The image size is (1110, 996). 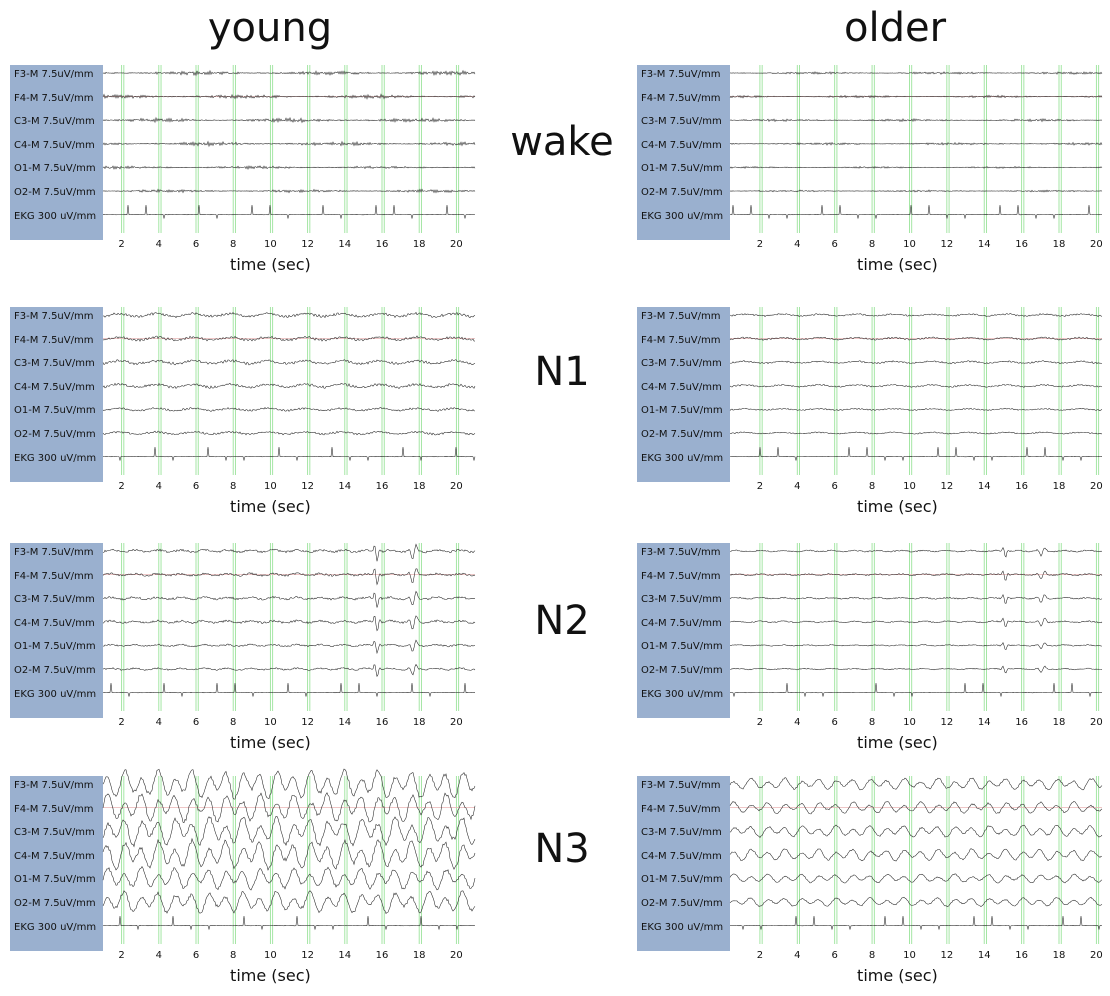 What do you see at coordinates (562, 142) in the screenshot?
I see `stage-label-wake: wake` at bounding box center [562, 142].